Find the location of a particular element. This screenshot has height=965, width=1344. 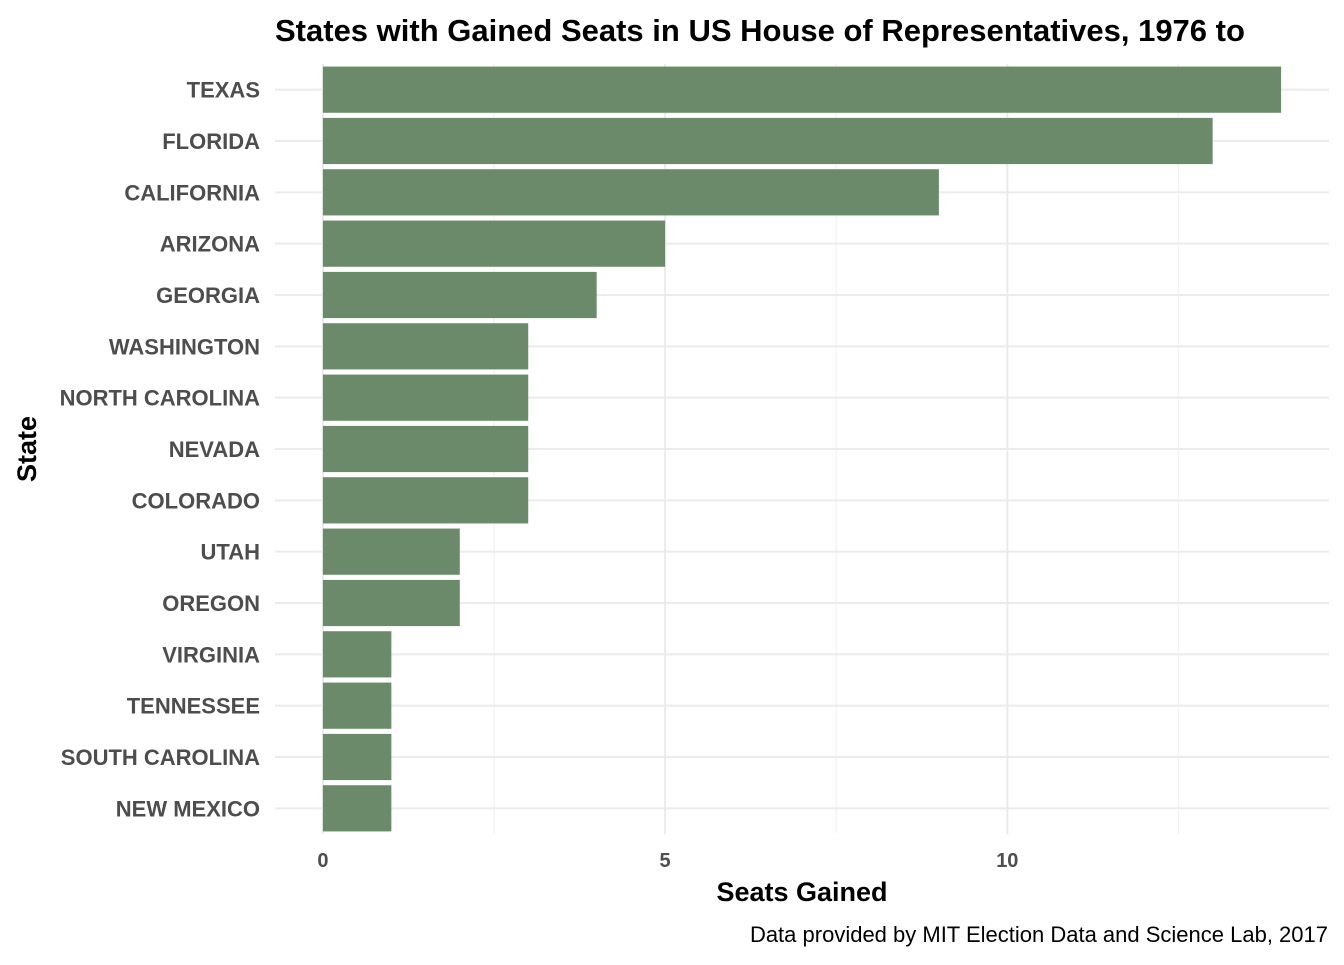

x-tick-label: 0 is located at coordinates (322, 861).